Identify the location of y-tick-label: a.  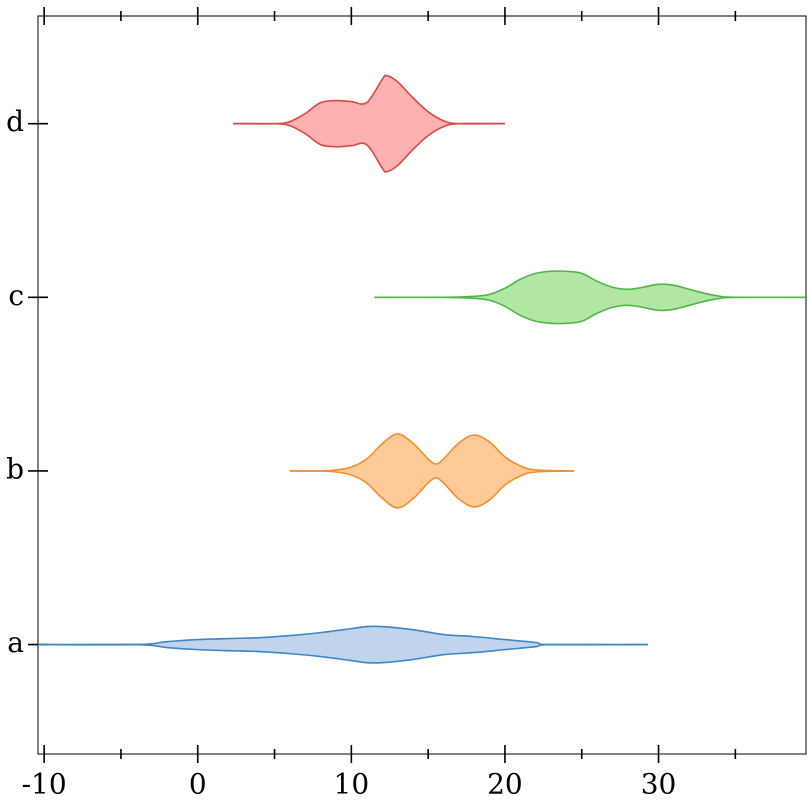
(15, 642).